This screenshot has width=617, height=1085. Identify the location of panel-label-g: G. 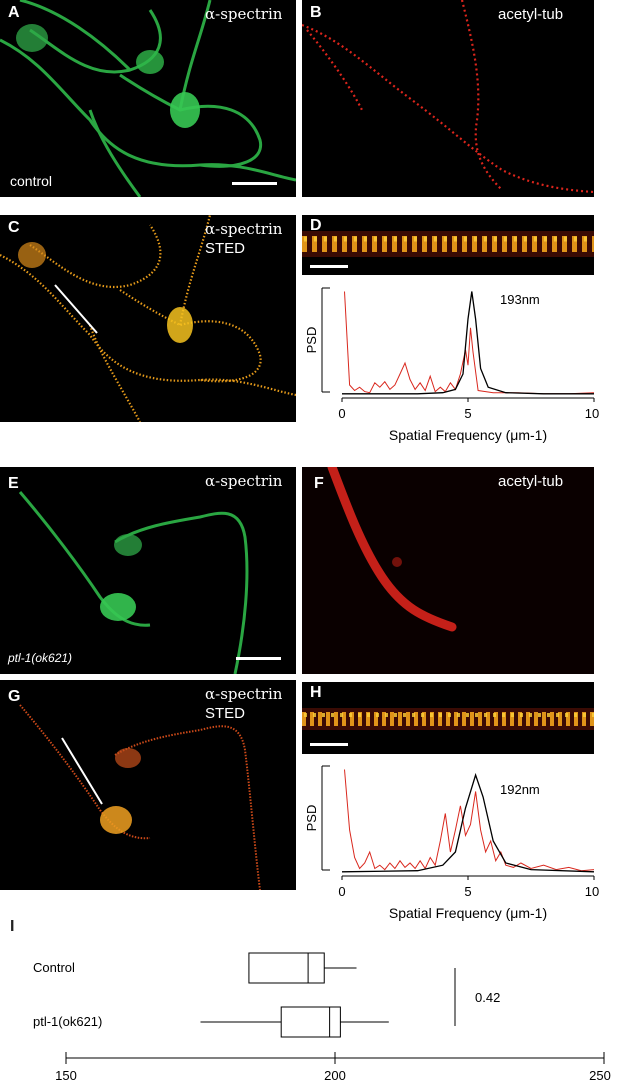
(14, 696).